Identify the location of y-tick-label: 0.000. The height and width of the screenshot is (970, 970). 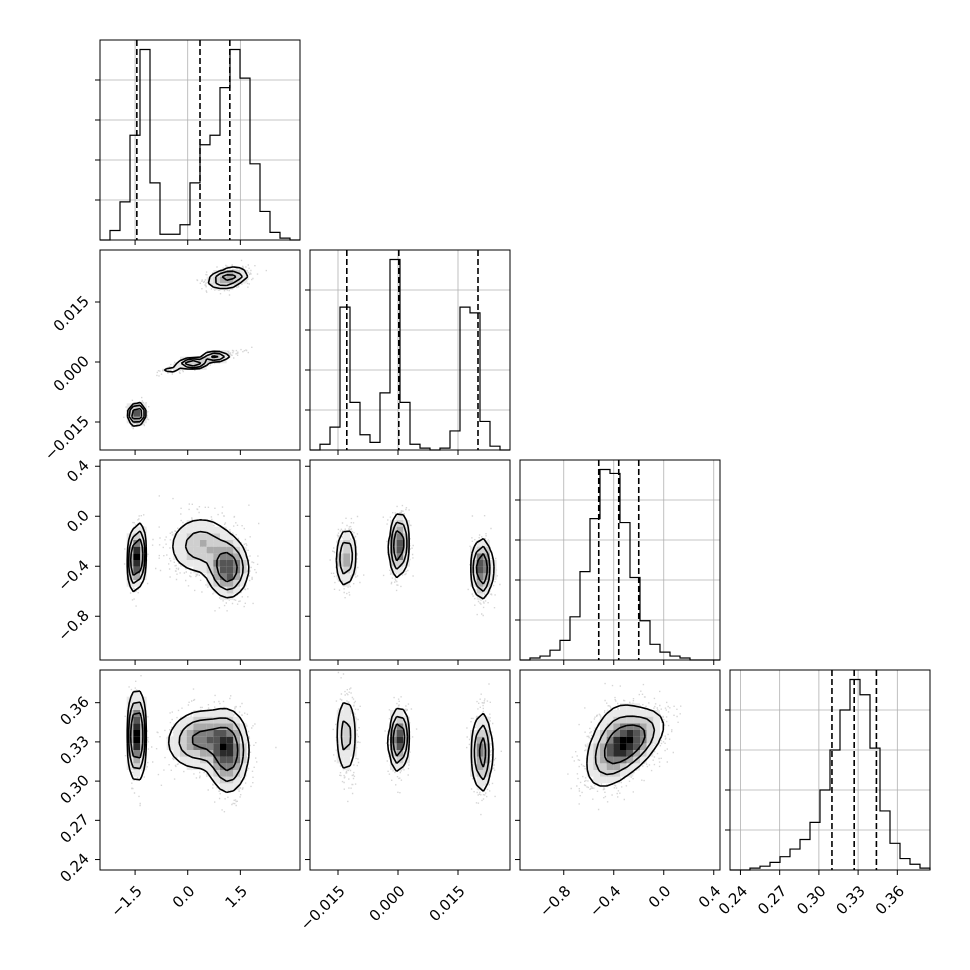
(71, 373).